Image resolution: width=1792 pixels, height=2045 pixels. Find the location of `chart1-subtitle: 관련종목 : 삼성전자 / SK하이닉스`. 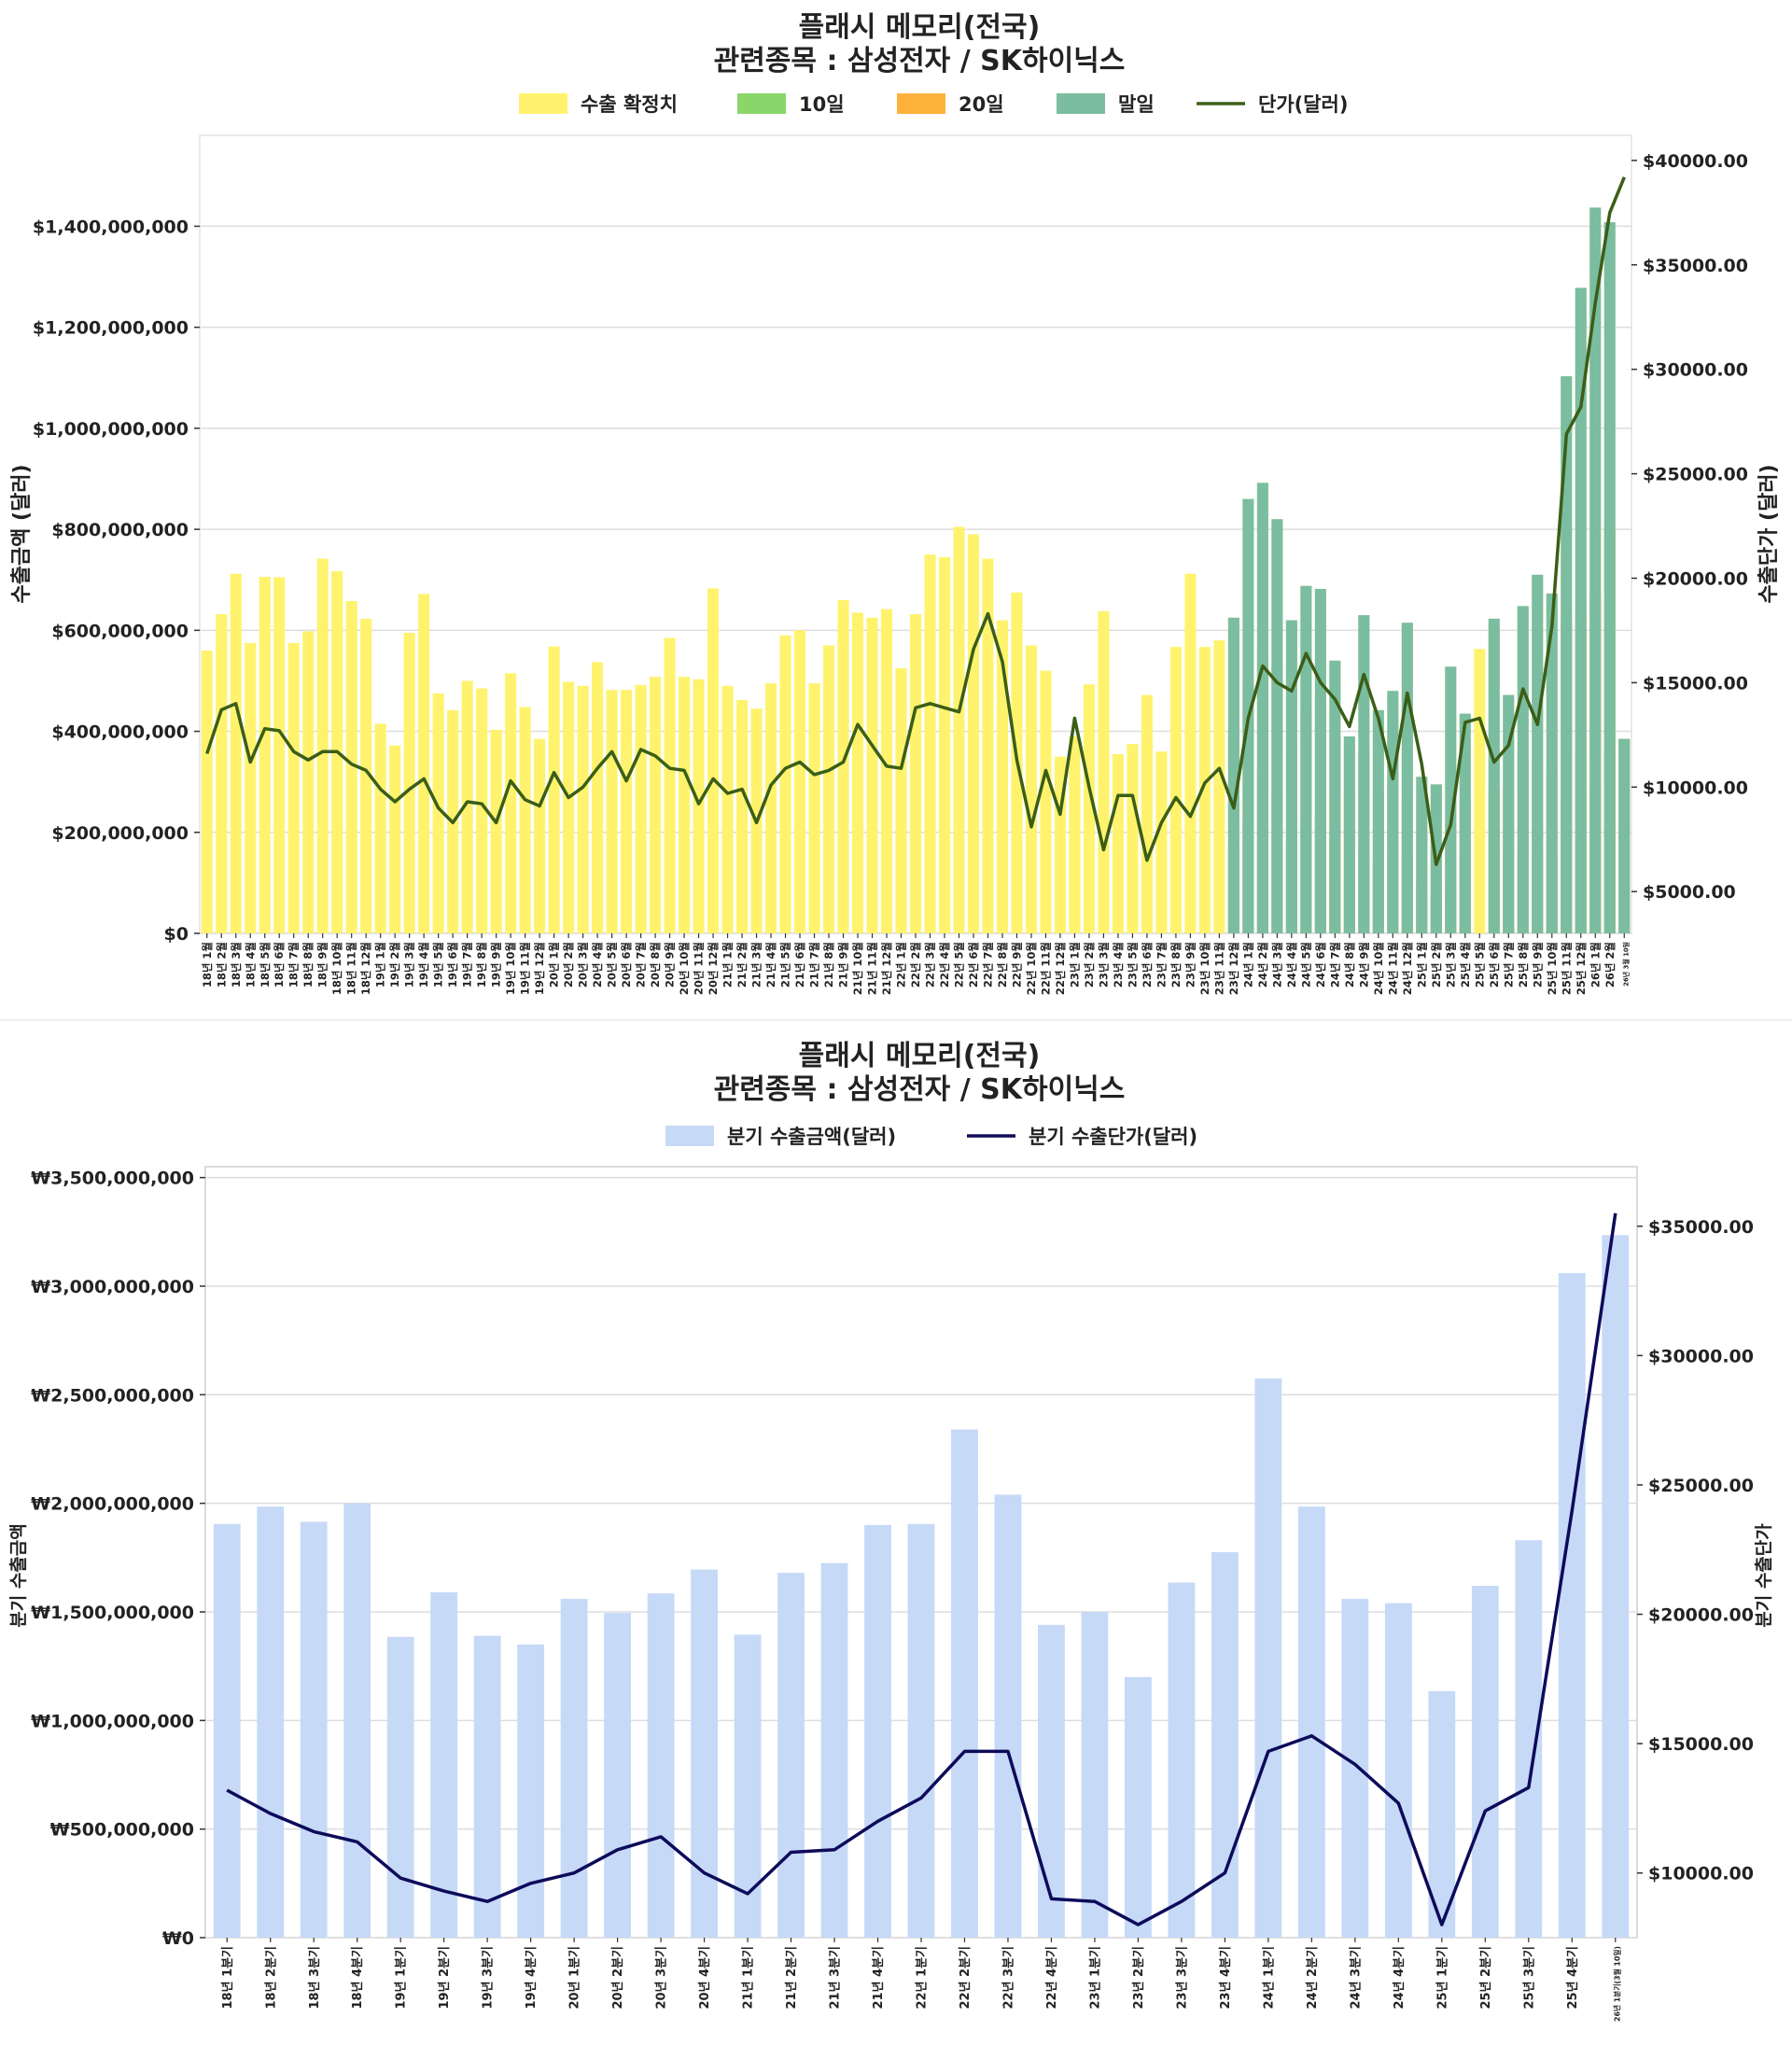

chart1-subtitle: 관련종목 : 삼성전자 / SK하이닉스 is located at coordinates (920, 61).